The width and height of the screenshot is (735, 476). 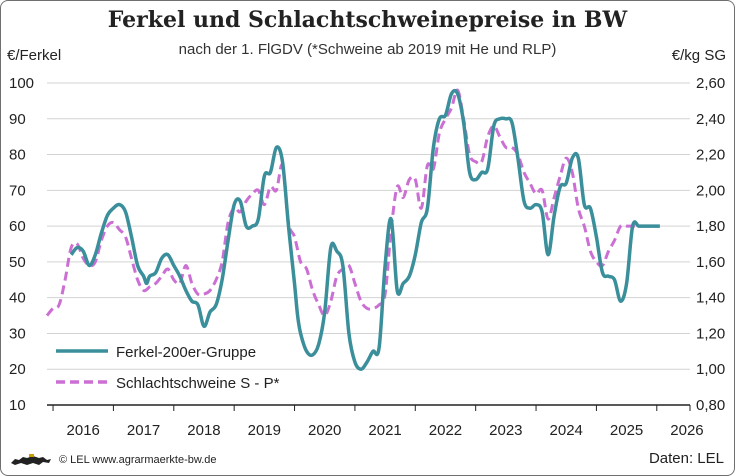 I want to click on y-left-tick-label: 50, so click(x=17, y=262).